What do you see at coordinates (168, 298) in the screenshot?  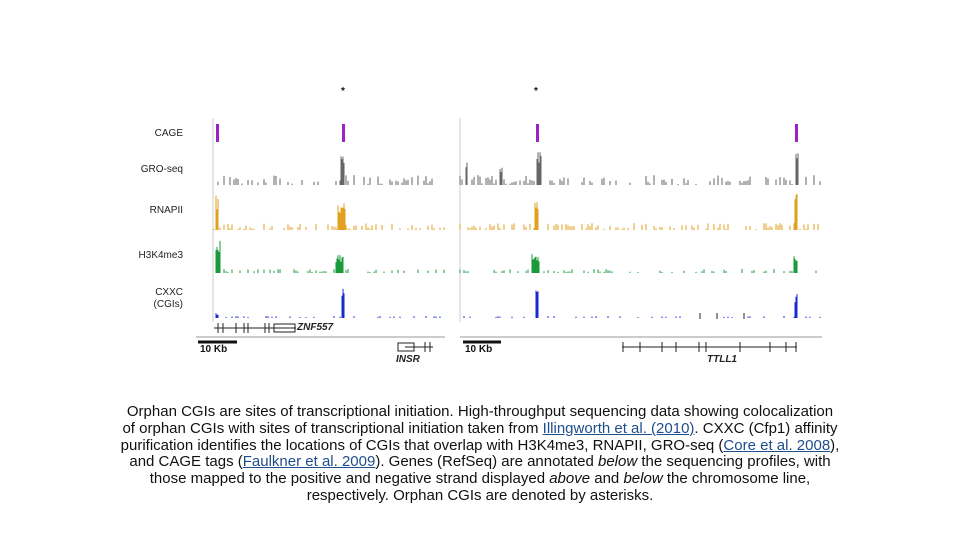 I see `track-label-cxxc: CXXC (CGIs)` at bounding box center [168, 298].